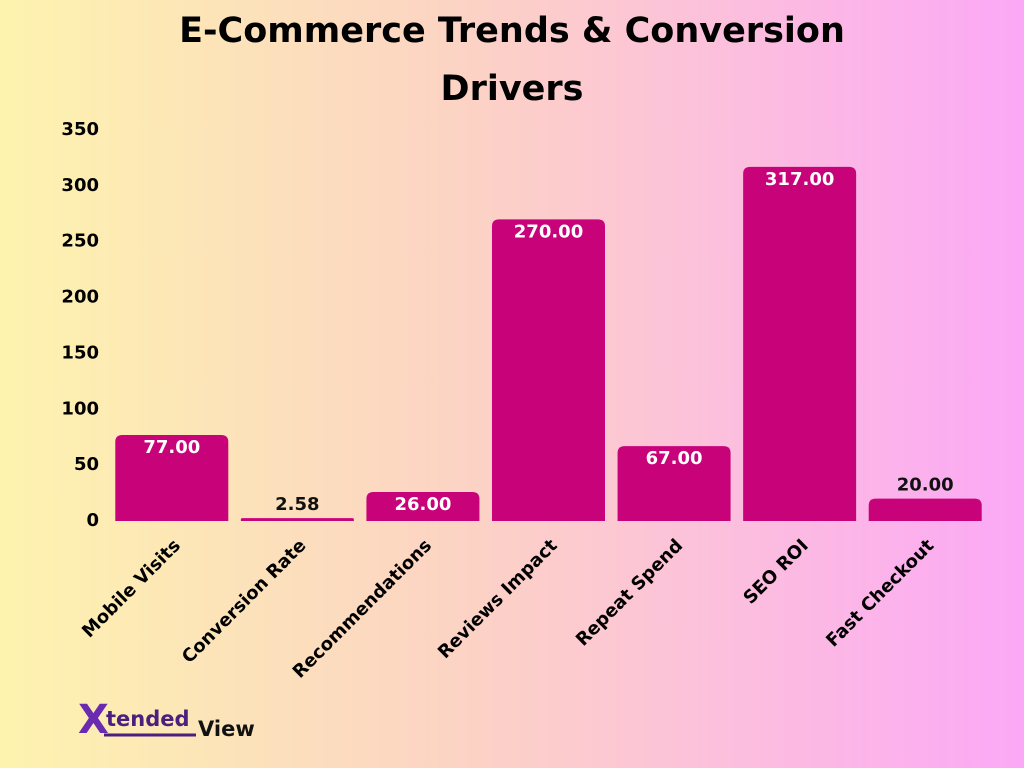 The image size is (1024, 768). Describe the element at coordinates (799, 179) in the screenshot. I see `value-label: 317.00` at that location.